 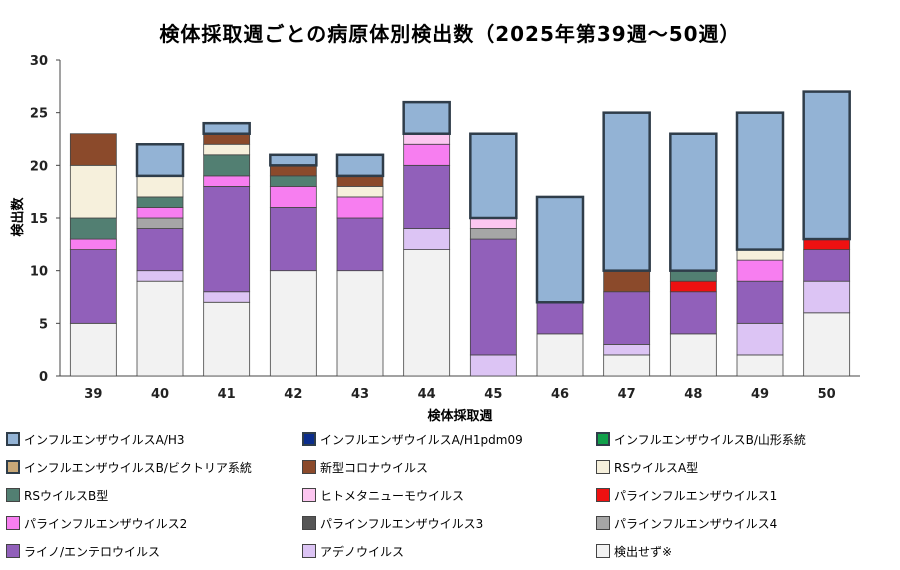 I want to click on legend-item: パラインフルエンザウイルス1, so click(x=686, y=495).